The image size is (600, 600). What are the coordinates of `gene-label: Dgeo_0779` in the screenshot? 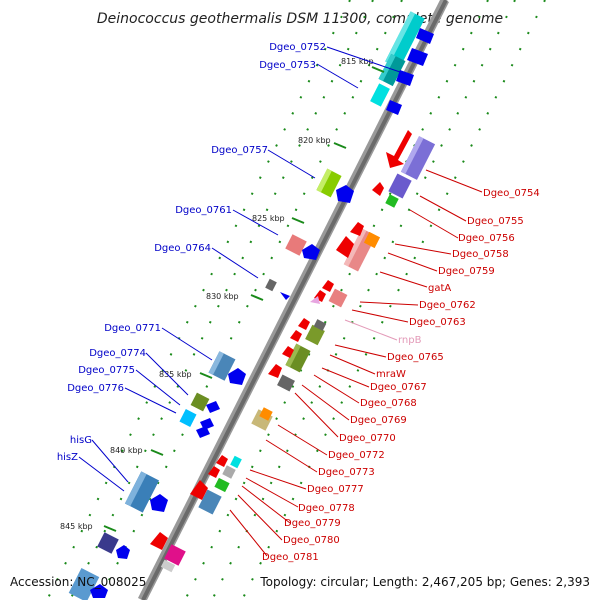 It's located at (312, 523).